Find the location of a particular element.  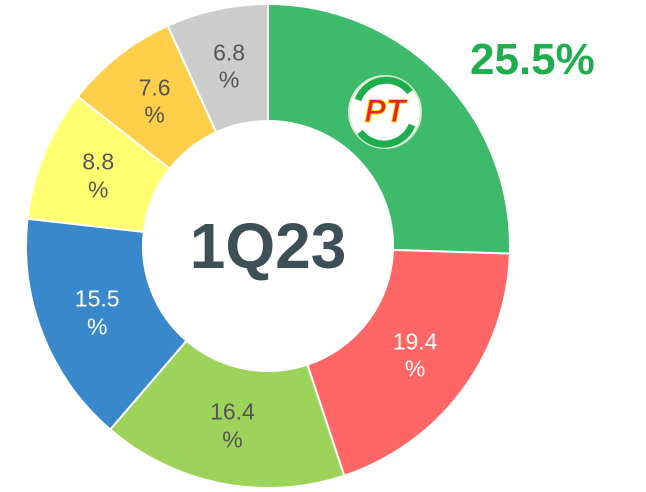

slice-label: 6.8 % is located at coordinates (229, 66).